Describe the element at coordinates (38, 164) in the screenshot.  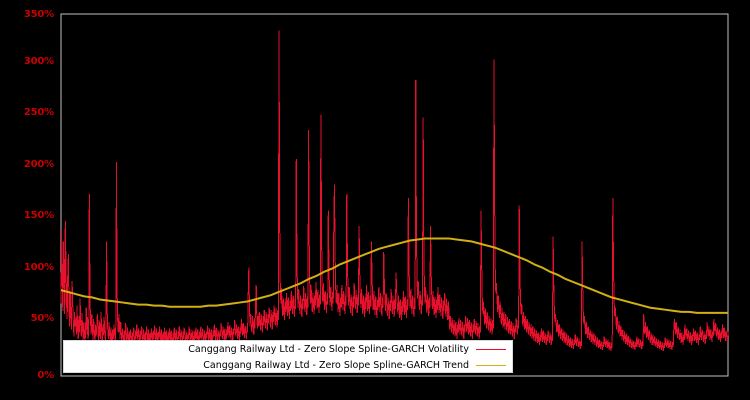
I see `ytick-label-200: 200%` at that location.